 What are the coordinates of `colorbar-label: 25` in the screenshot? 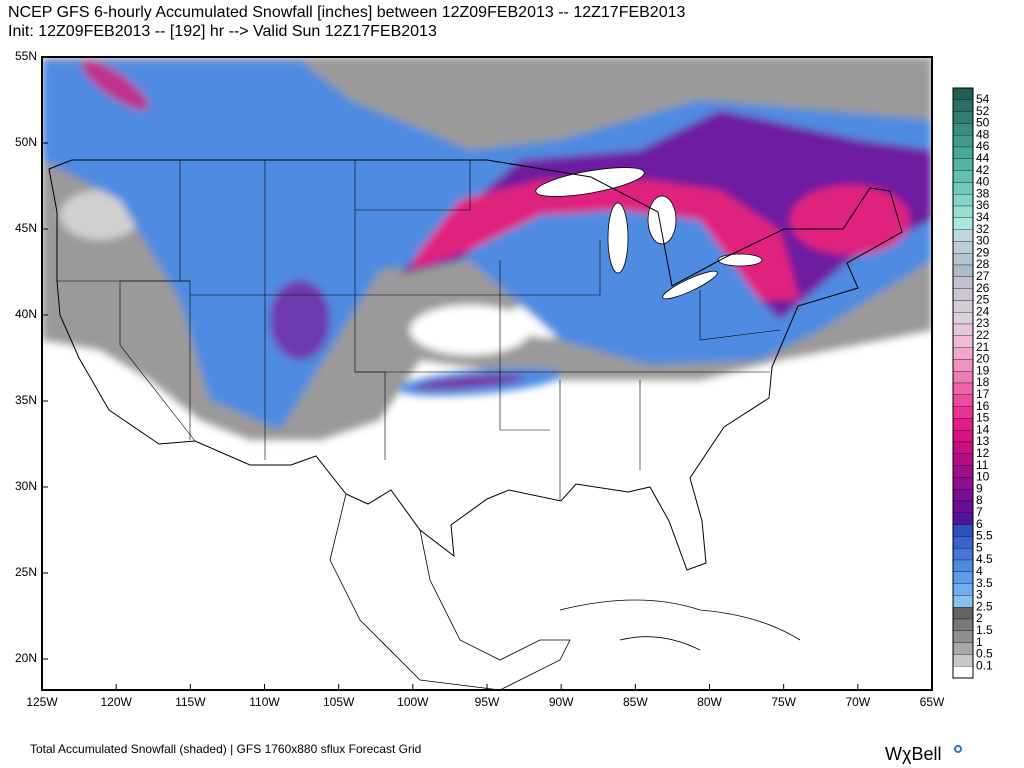 It's located at (983, 300).